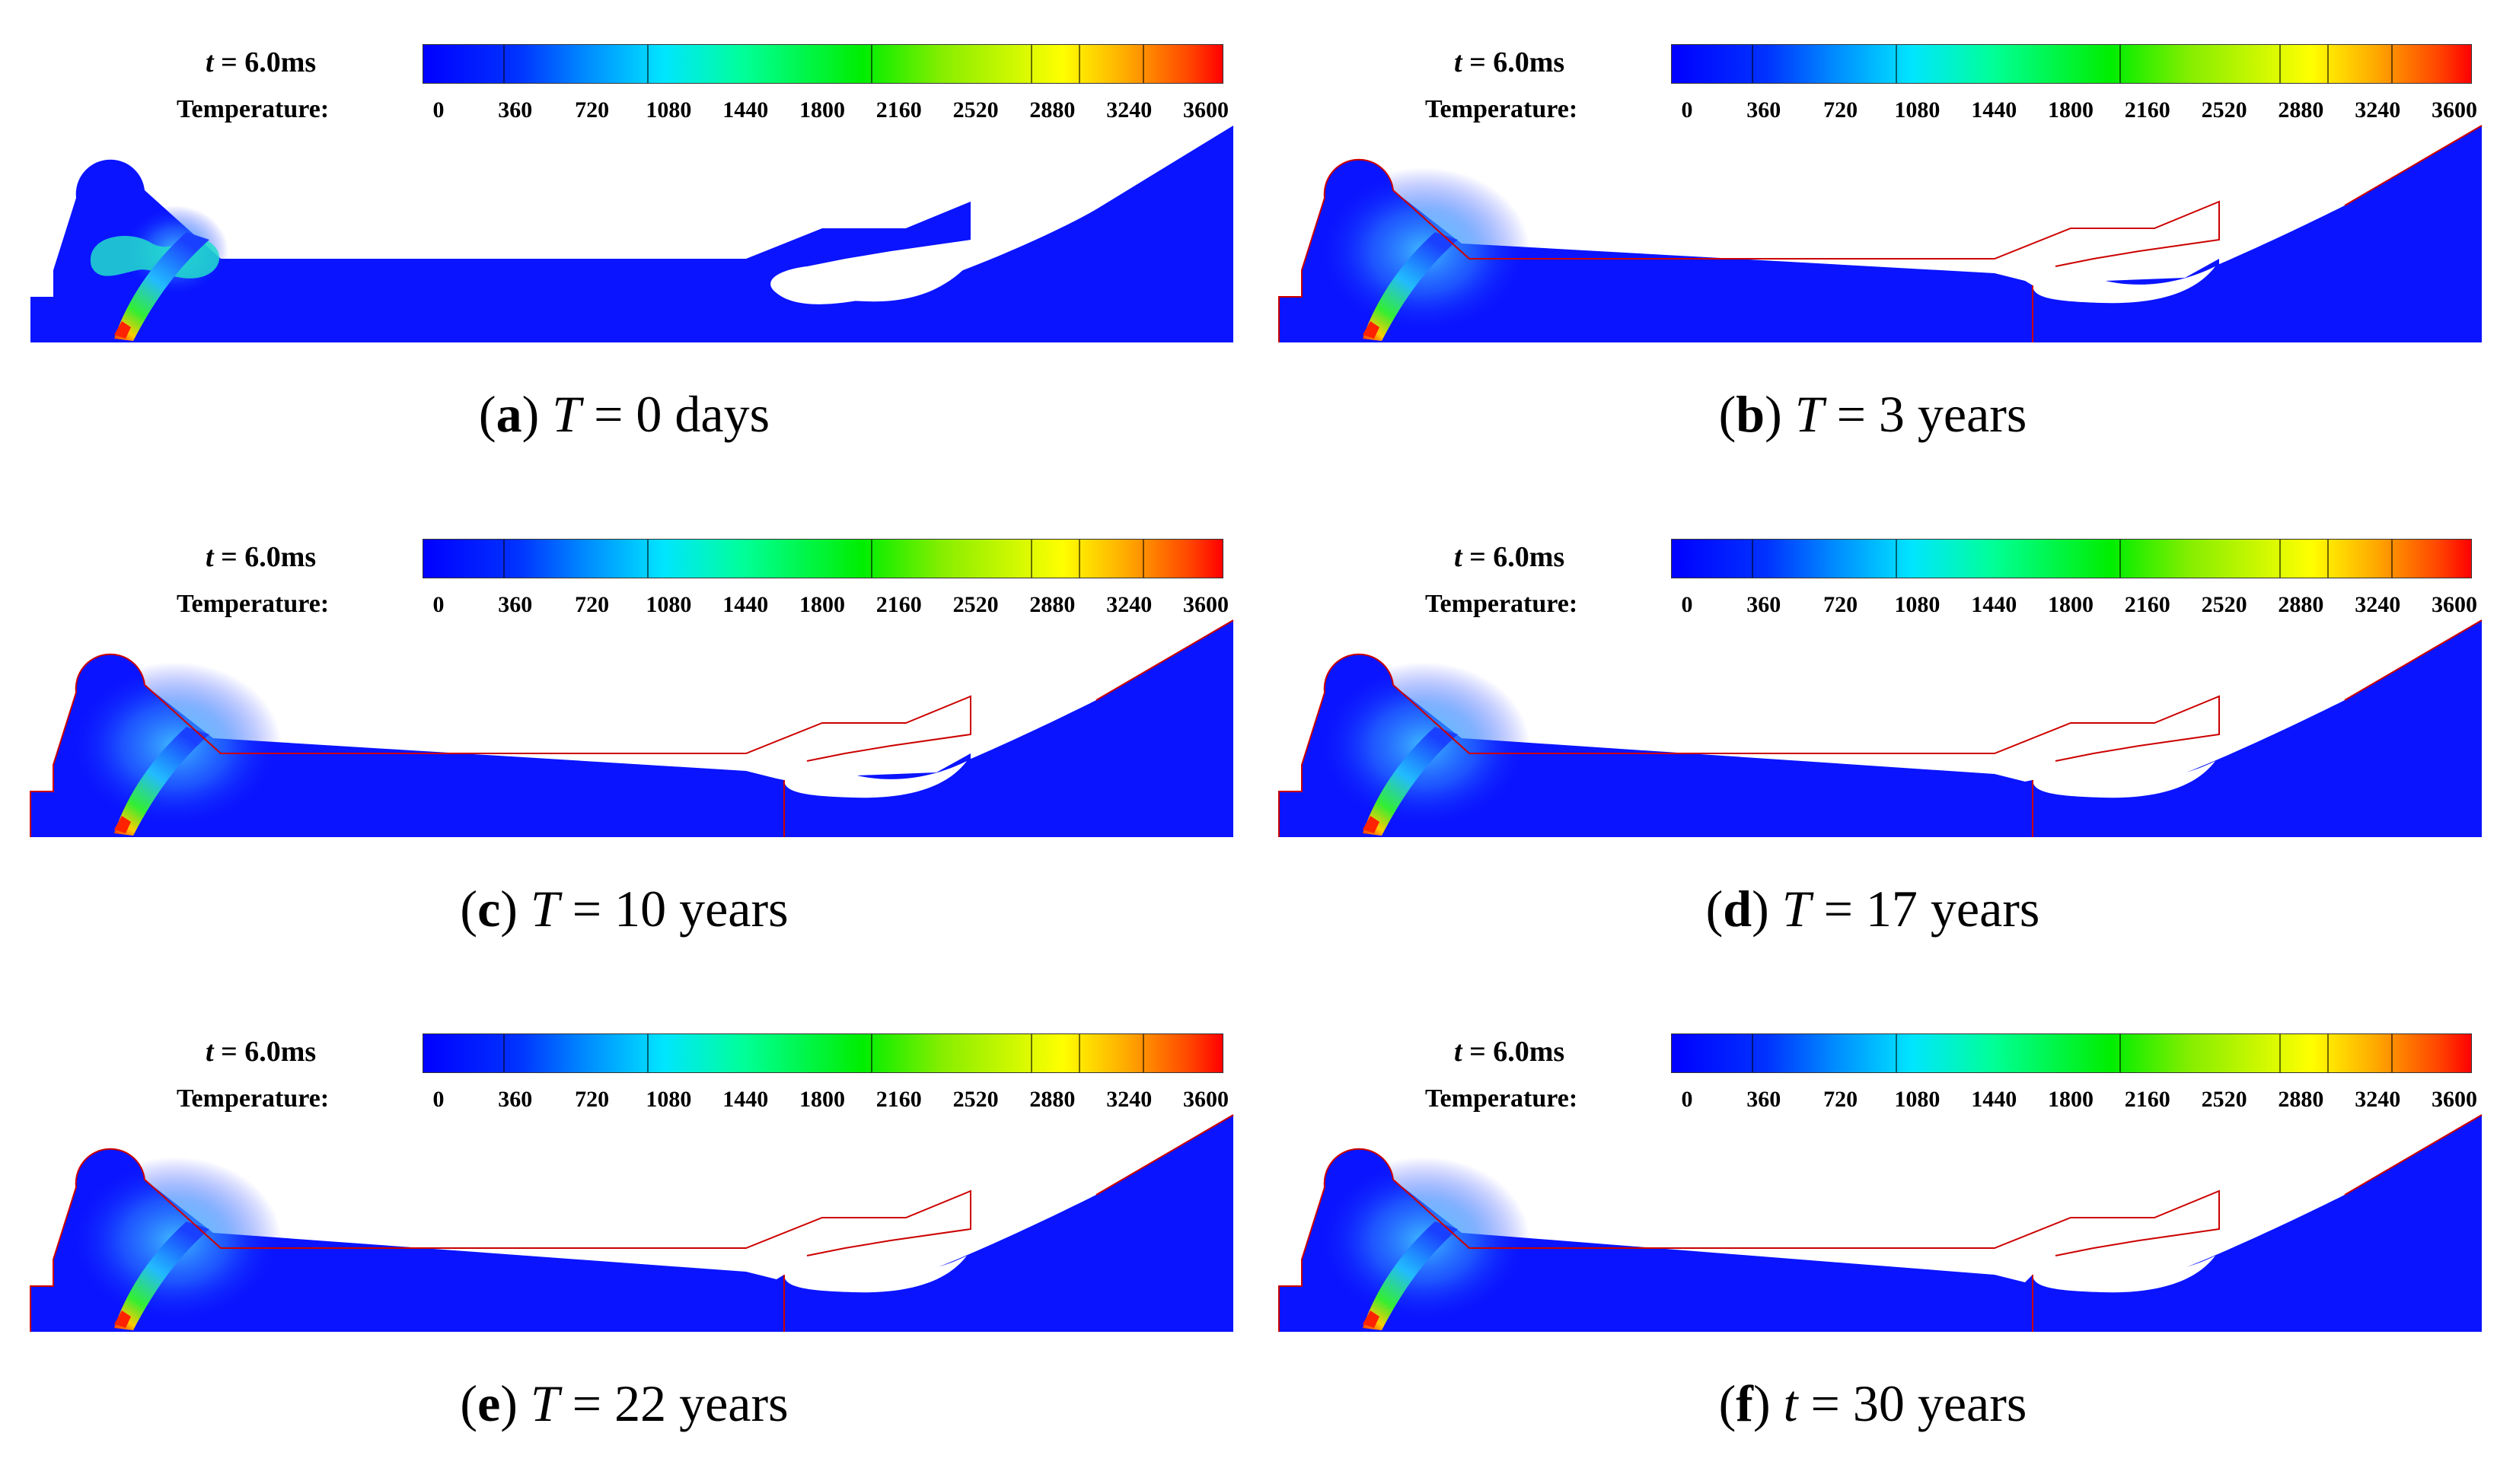  What do you see at coordinates (624, 1403) in the screenshot?
I see `panel-caption: (e) T = 22 years` at bounding box center [624, 1403].